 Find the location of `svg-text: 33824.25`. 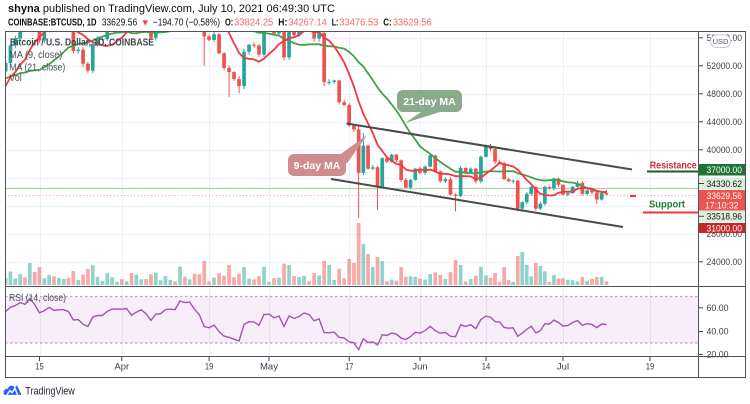

svg-text: 33824.25 is located at coordinates (254, 23).